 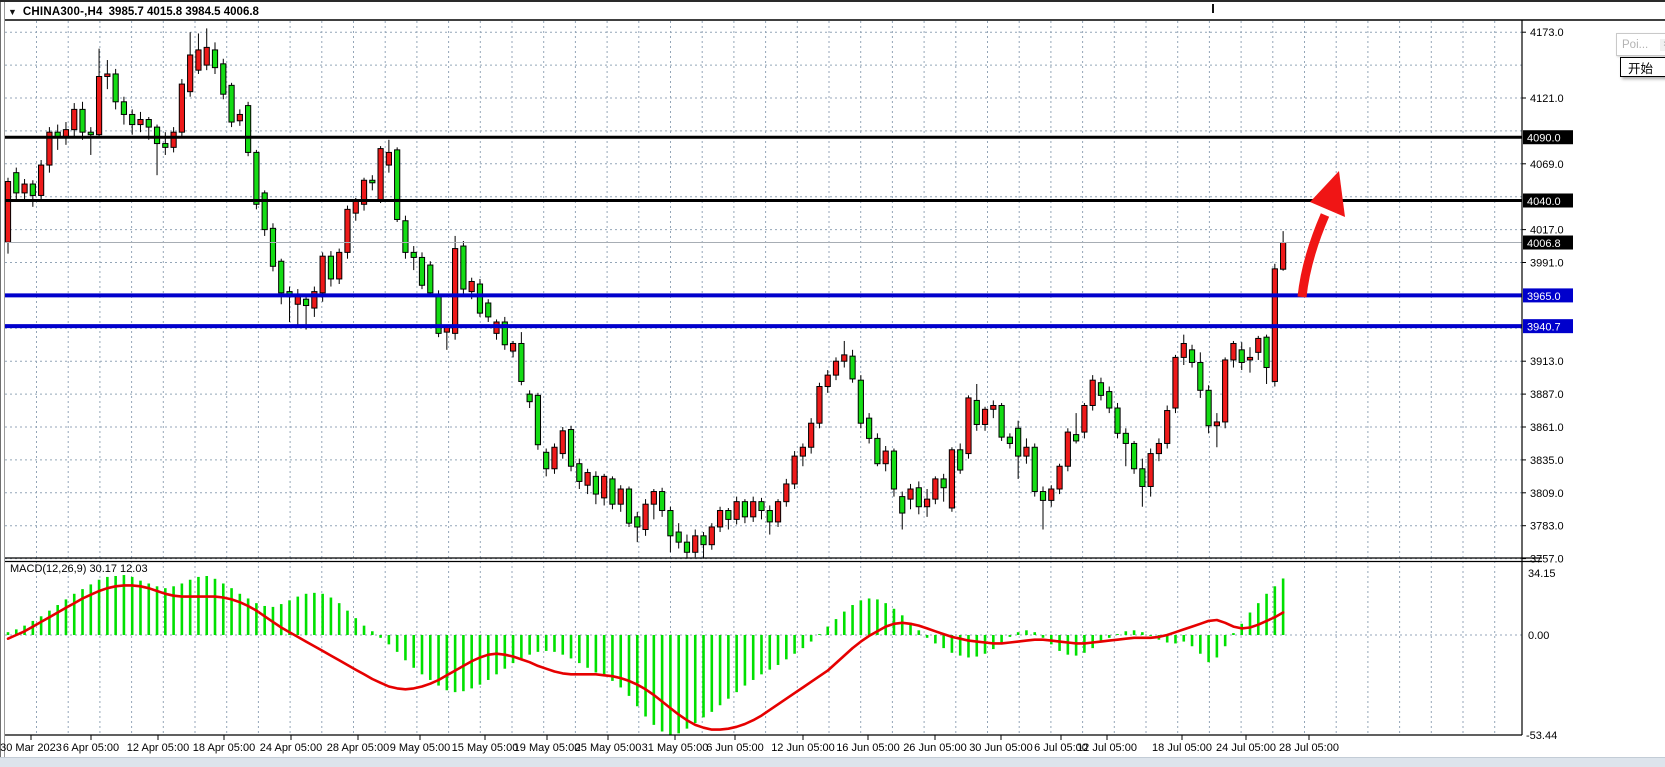 What do you see at coordinates (1313, 255) in the screenshot?
I see `up-arrow-annotation` at bounding box center [1313, 255].